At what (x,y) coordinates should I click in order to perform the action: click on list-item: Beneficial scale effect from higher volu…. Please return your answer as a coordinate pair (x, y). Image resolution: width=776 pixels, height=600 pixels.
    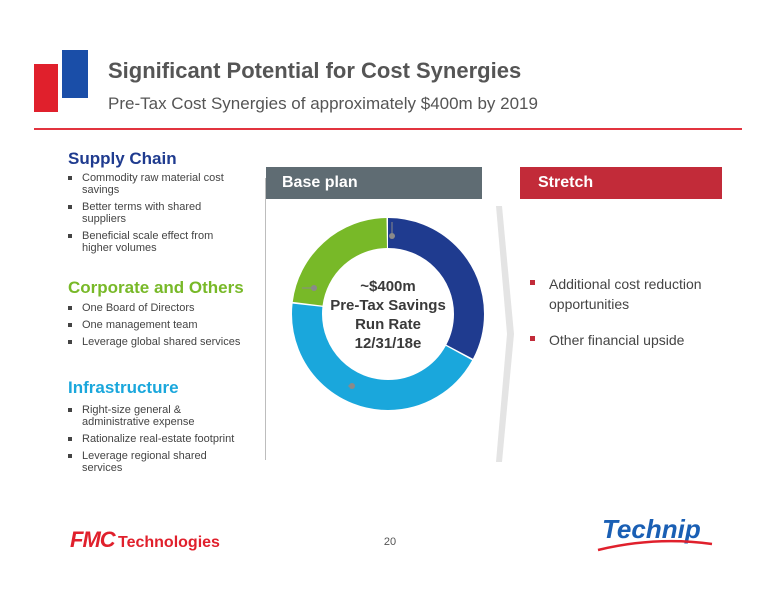
    Looking at the image, I should click on (156, 242).